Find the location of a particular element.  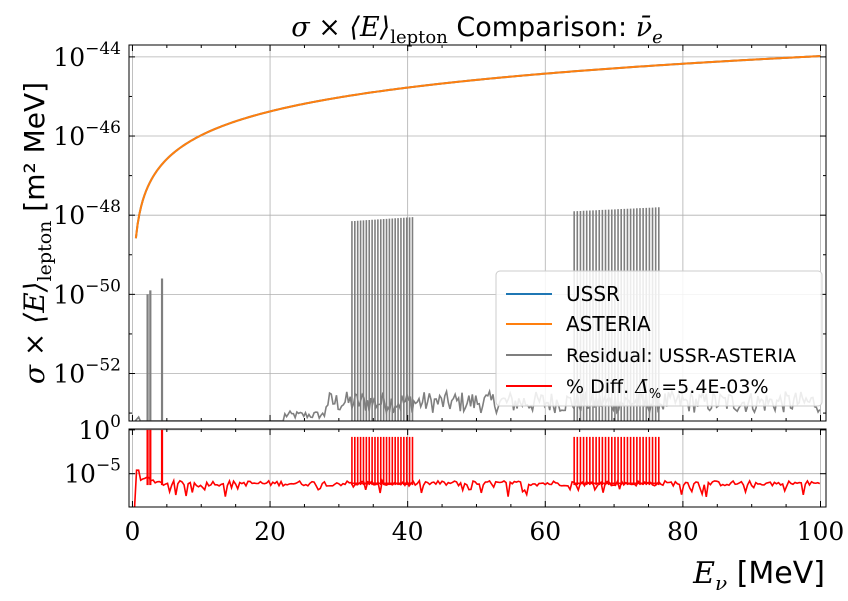

ylabel-prefix: σ × ⟨E⟩ is located at coordinates (34, 332).